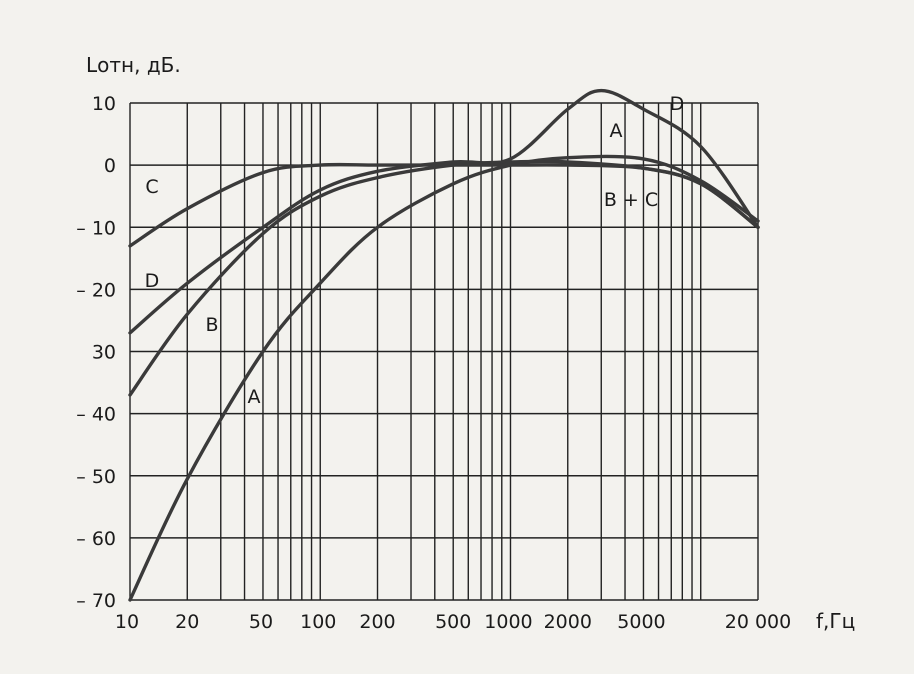 The width and height of the screenshot is (914, 674). Describe the element at coordinates (151, 187) in the screenshot. I see `curve-label-c: C` at that location.